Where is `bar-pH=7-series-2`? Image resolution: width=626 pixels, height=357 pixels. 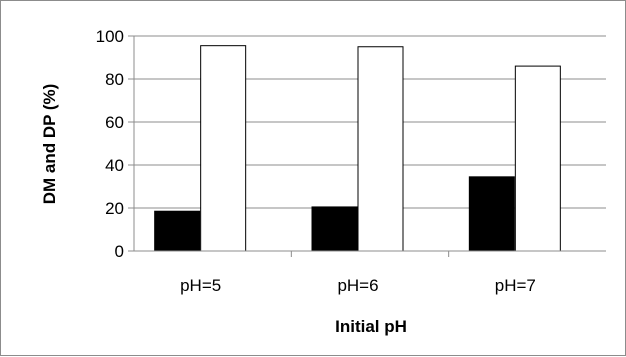 bar-pH=7-series-2 is located at coordinates (537, 158).